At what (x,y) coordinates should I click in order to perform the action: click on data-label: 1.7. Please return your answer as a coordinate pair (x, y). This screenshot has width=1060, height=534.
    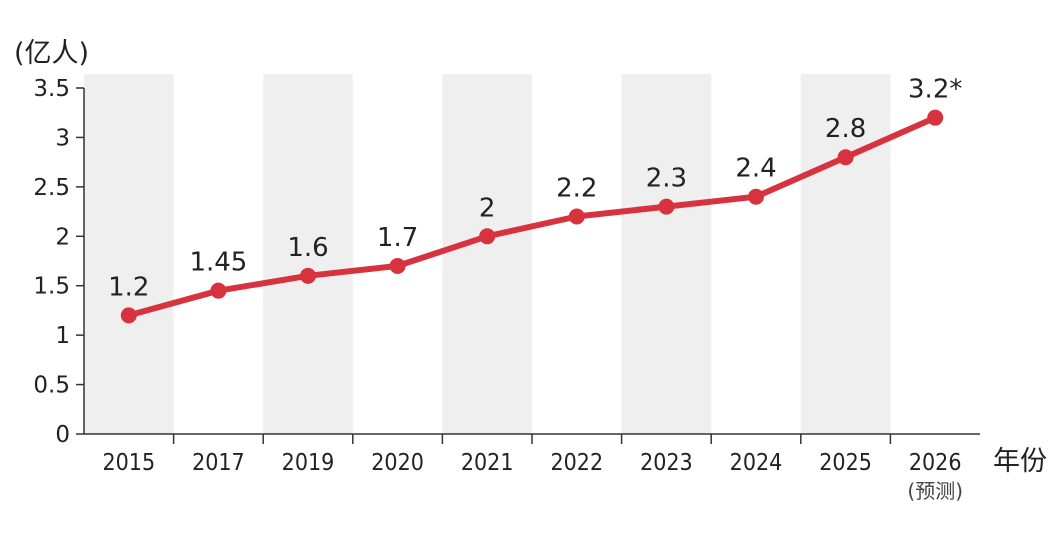
    Looking at the image, I should click on (397, 238).